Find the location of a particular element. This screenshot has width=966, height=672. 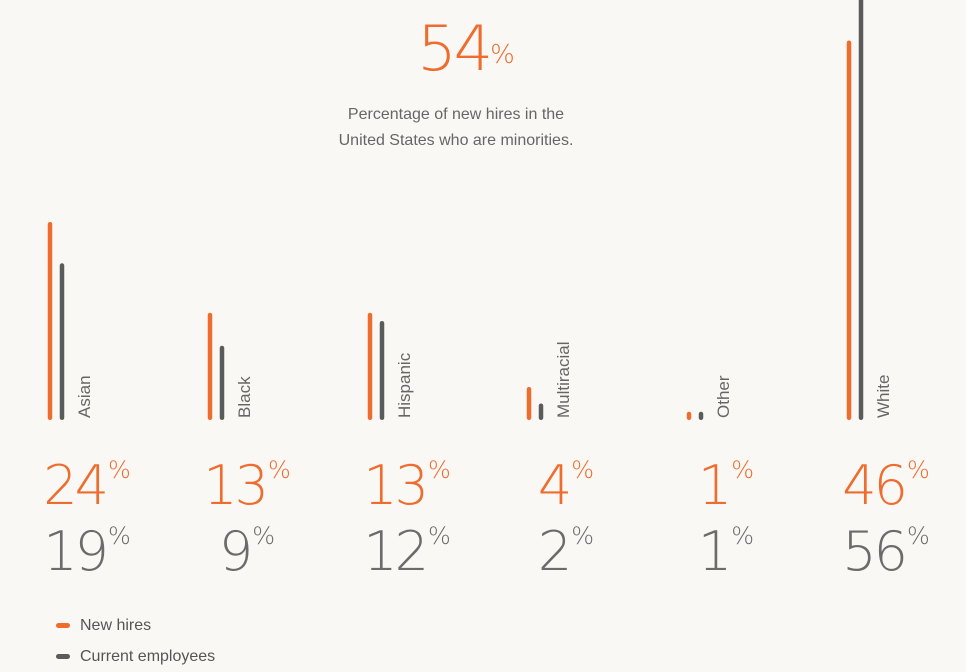

bar-current-employees-hispanic is located at coordinates (382, 370).